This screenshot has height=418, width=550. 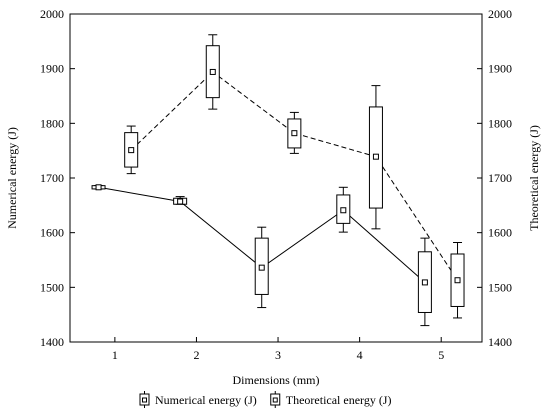 What do you see at coordinates (52, 178) in the screenshot?
I see `y-tick-label-left: 1700` at bounding box center [52, 178].